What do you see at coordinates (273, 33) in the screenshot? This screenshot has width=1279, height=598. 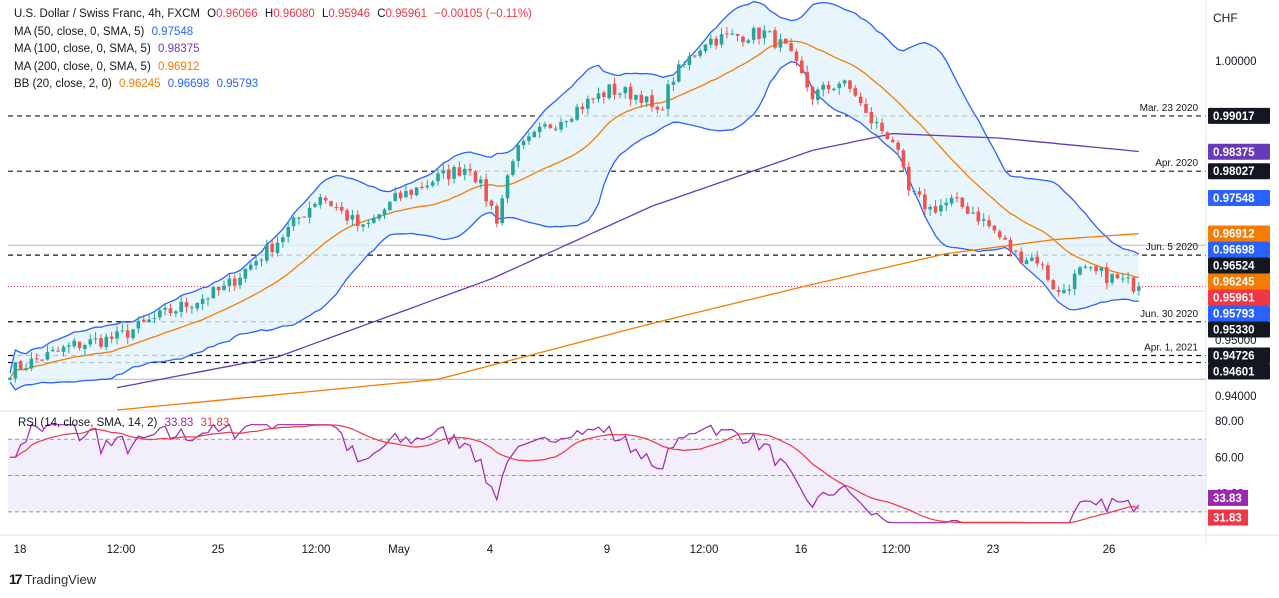 I see `indicator-ma50: MA (50, close, 0, SMA, 5) 0.97548` at bounding box center [273, 33].